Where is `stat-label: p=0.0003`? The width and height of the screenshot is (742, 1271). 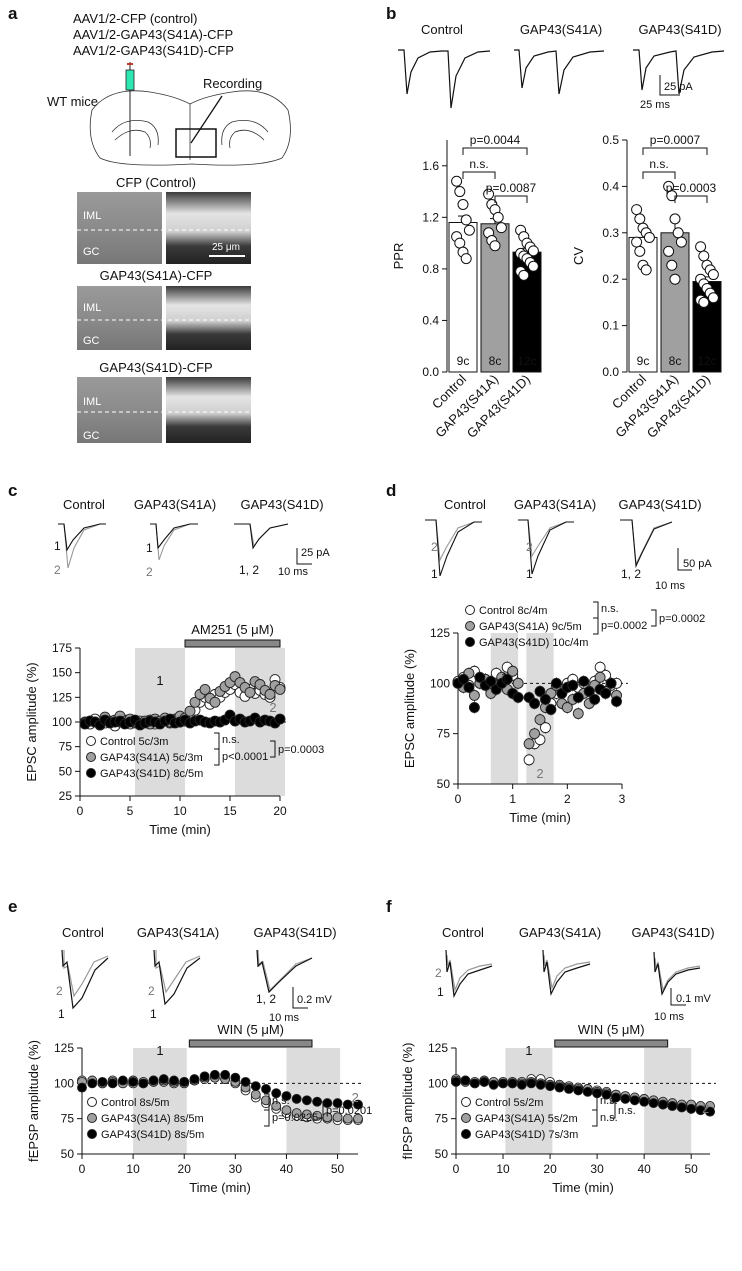 stat-label: p=0.0003 is located at coordinates (301, 750).